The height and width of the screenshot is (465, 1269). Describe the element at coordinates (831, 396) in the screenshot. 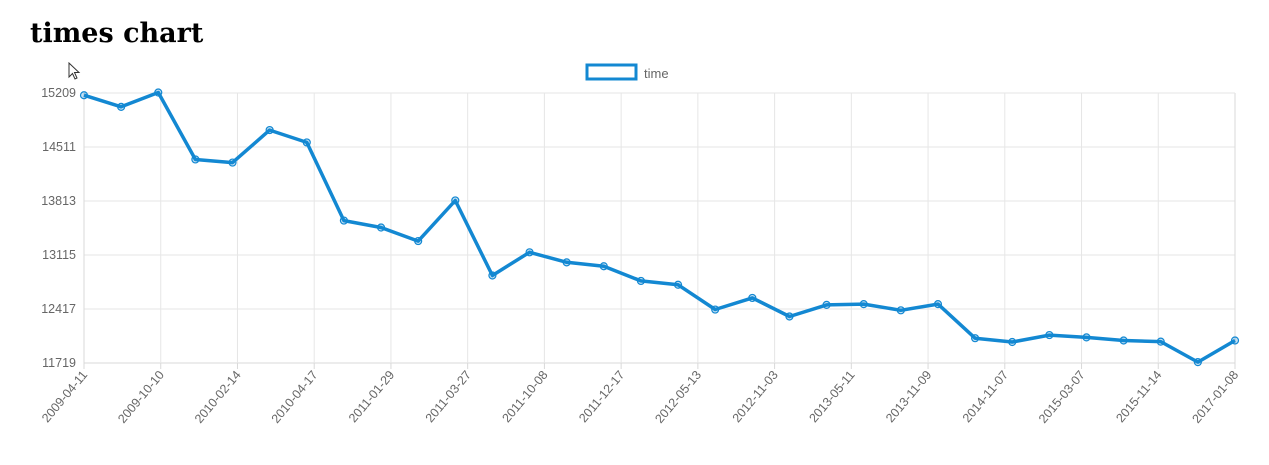

I see `x-tick-label: 2013-05-11` at that location.